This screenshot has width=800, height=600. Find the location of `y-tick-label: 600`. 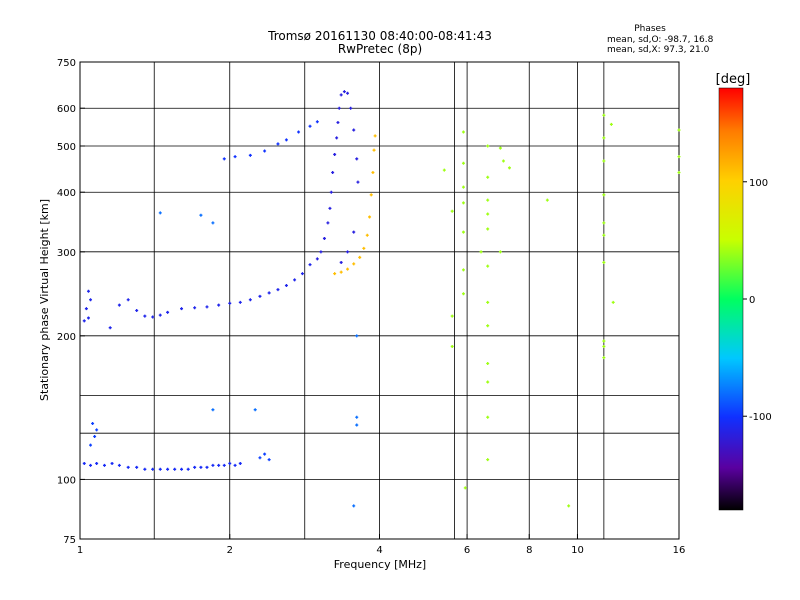

y-tick-label: 600 is located at coordinates (66, 109).